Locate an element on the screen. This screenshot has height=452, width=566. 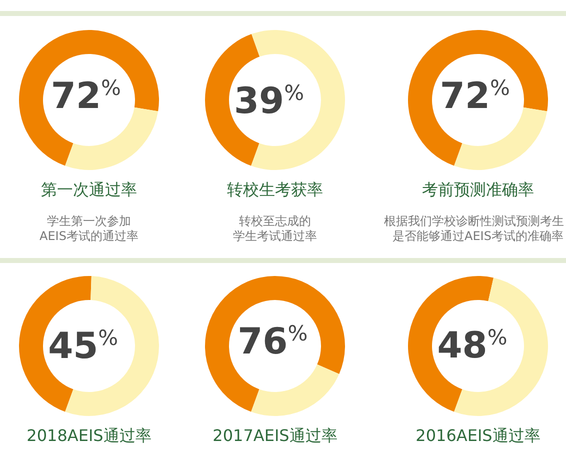
text: 是否能够通过AEIS考试的准确率 is located at coordinates (478, 236).